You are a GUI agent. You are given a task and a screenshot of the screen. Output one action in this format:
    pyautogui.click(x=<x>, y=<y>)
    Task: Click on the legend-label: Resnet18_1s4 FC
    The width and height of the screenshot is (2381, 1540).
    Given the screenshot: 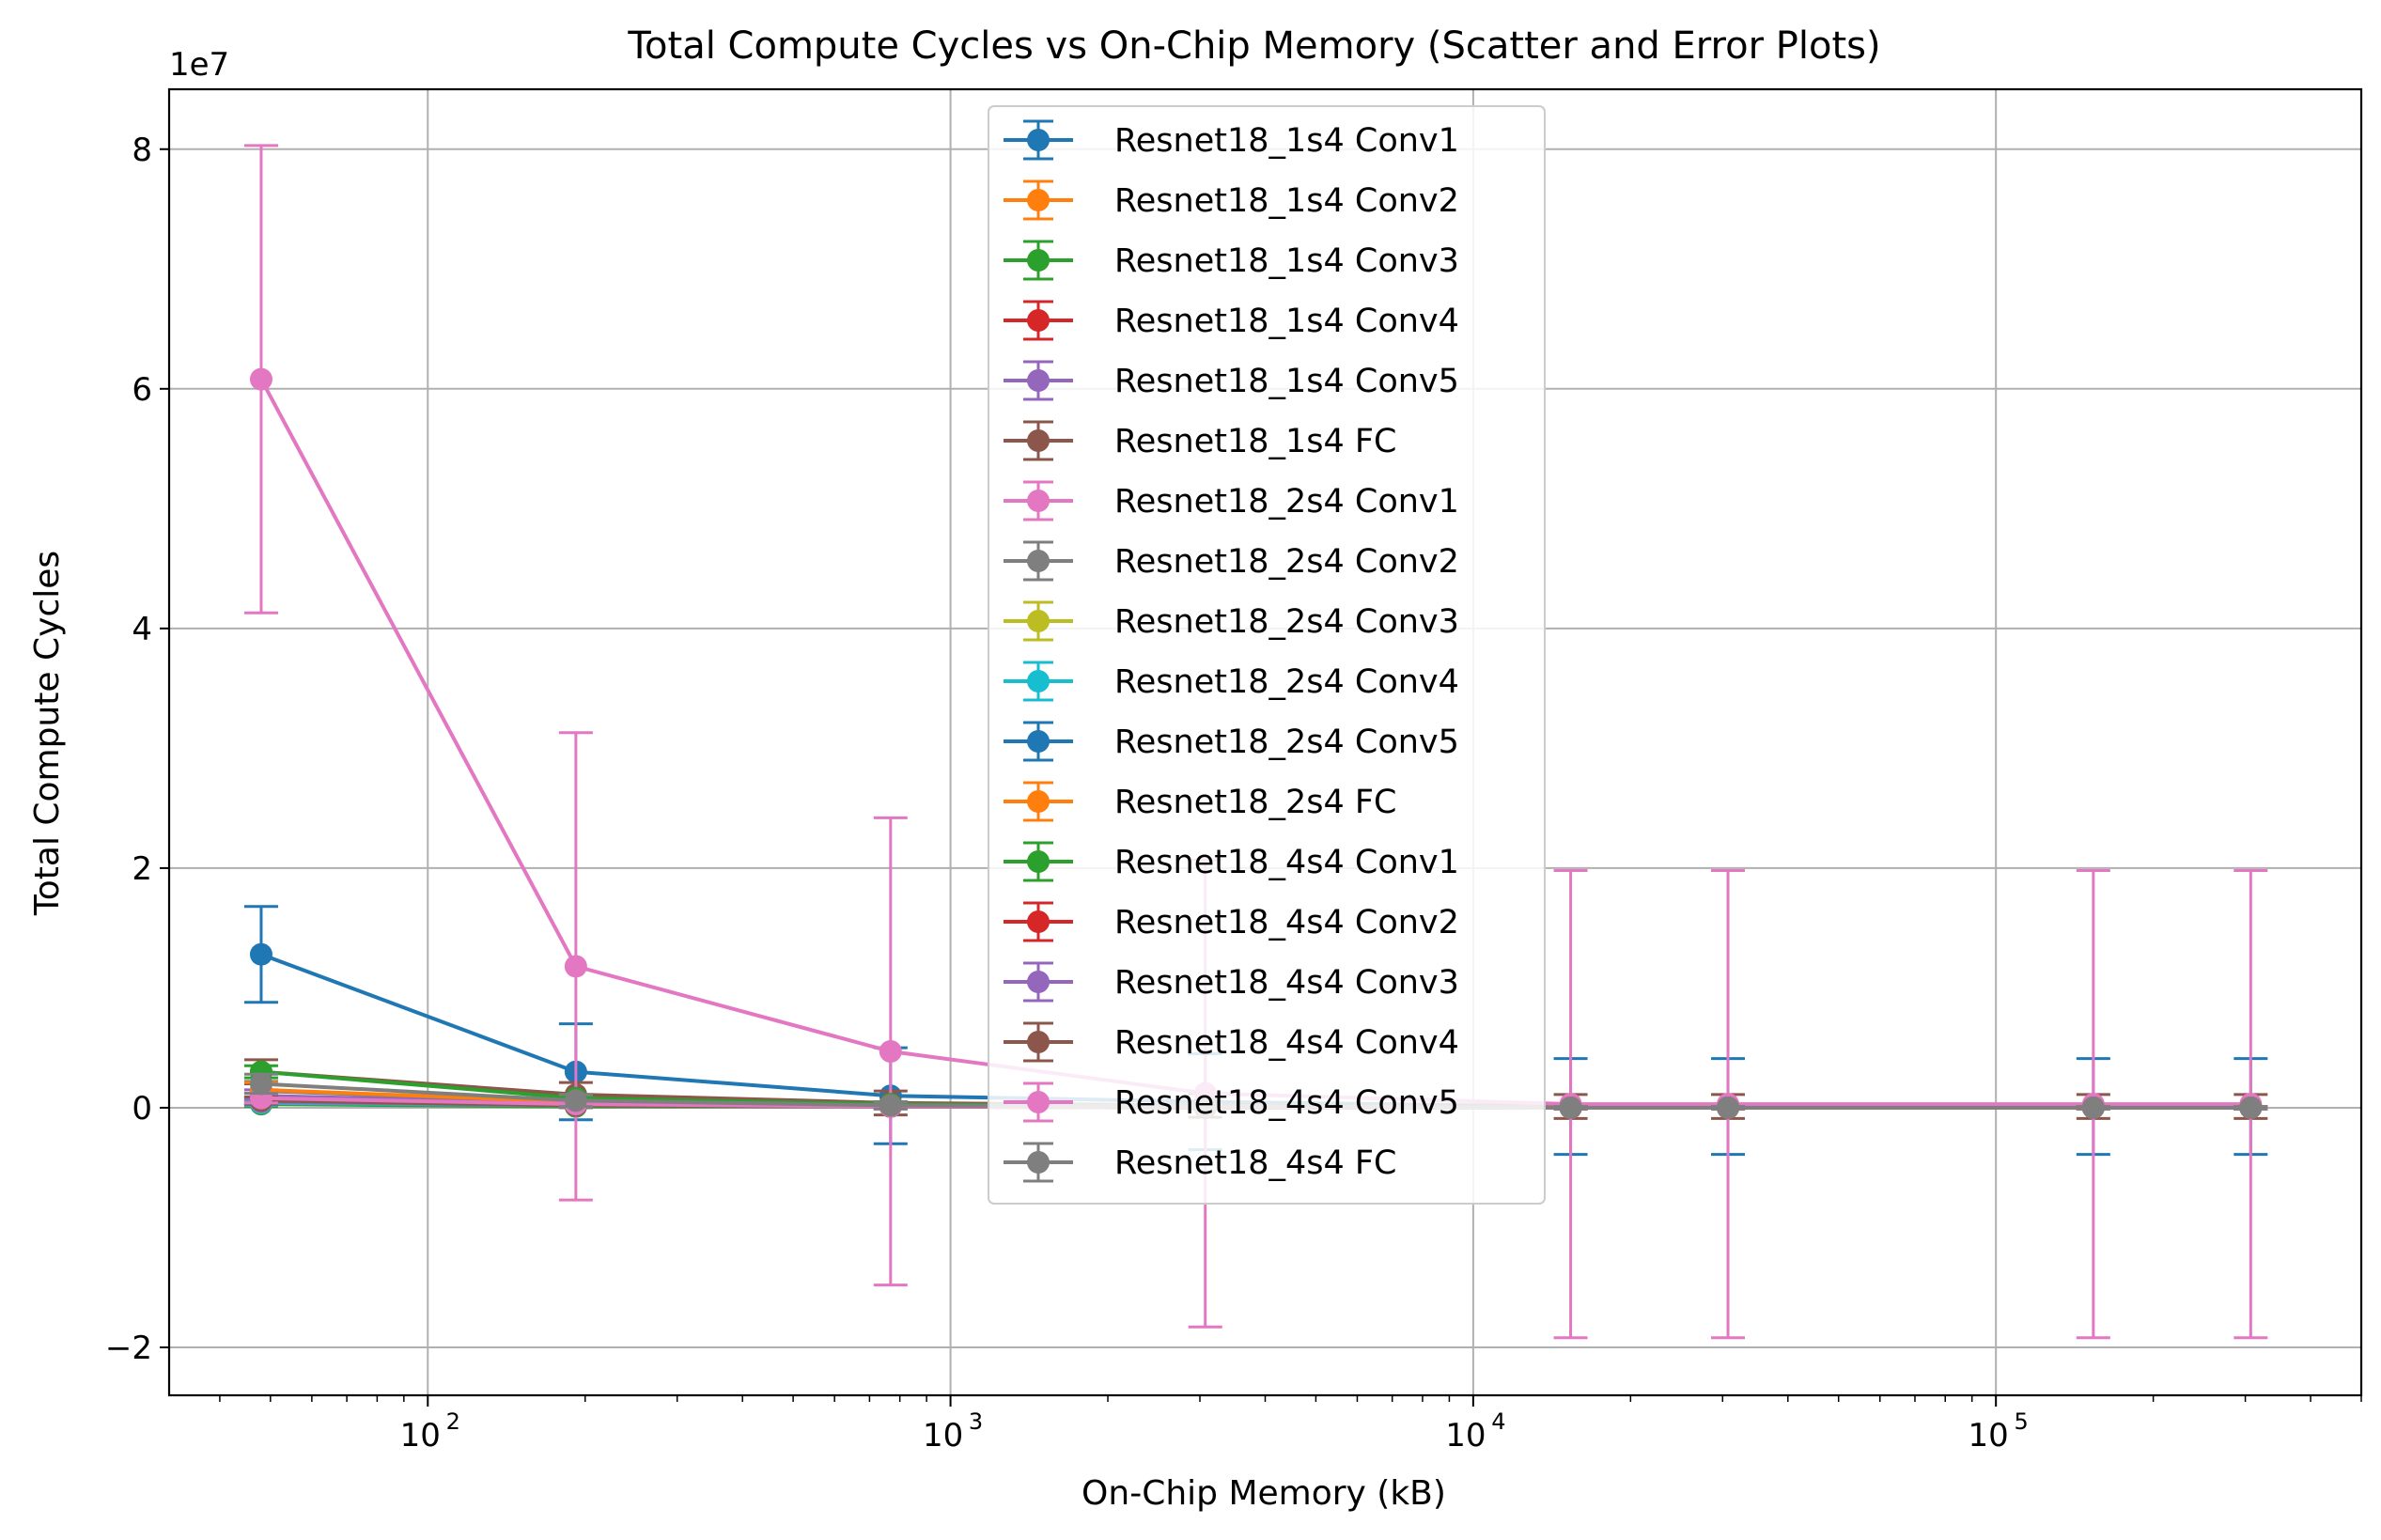 What is the action you would take?
    pyautogui.click(x=1255, y=441)
    